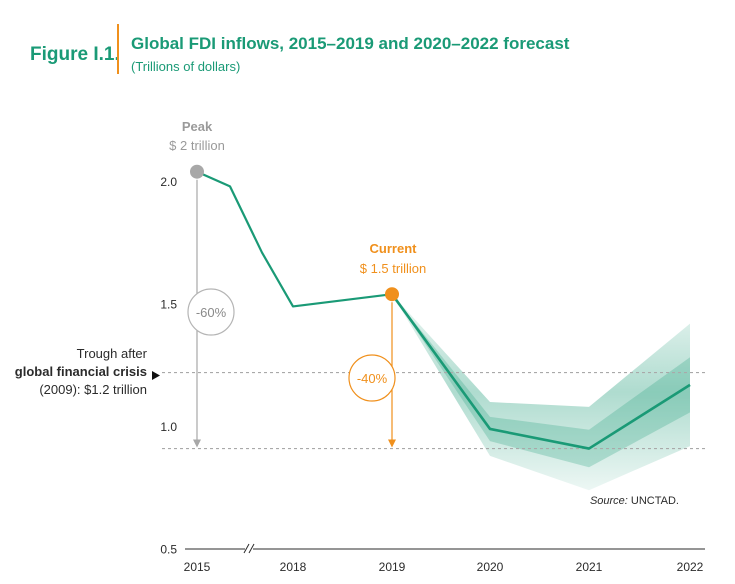 The image size is (735, 584). I want to click on forecast-inner-band, so click(541, 381).